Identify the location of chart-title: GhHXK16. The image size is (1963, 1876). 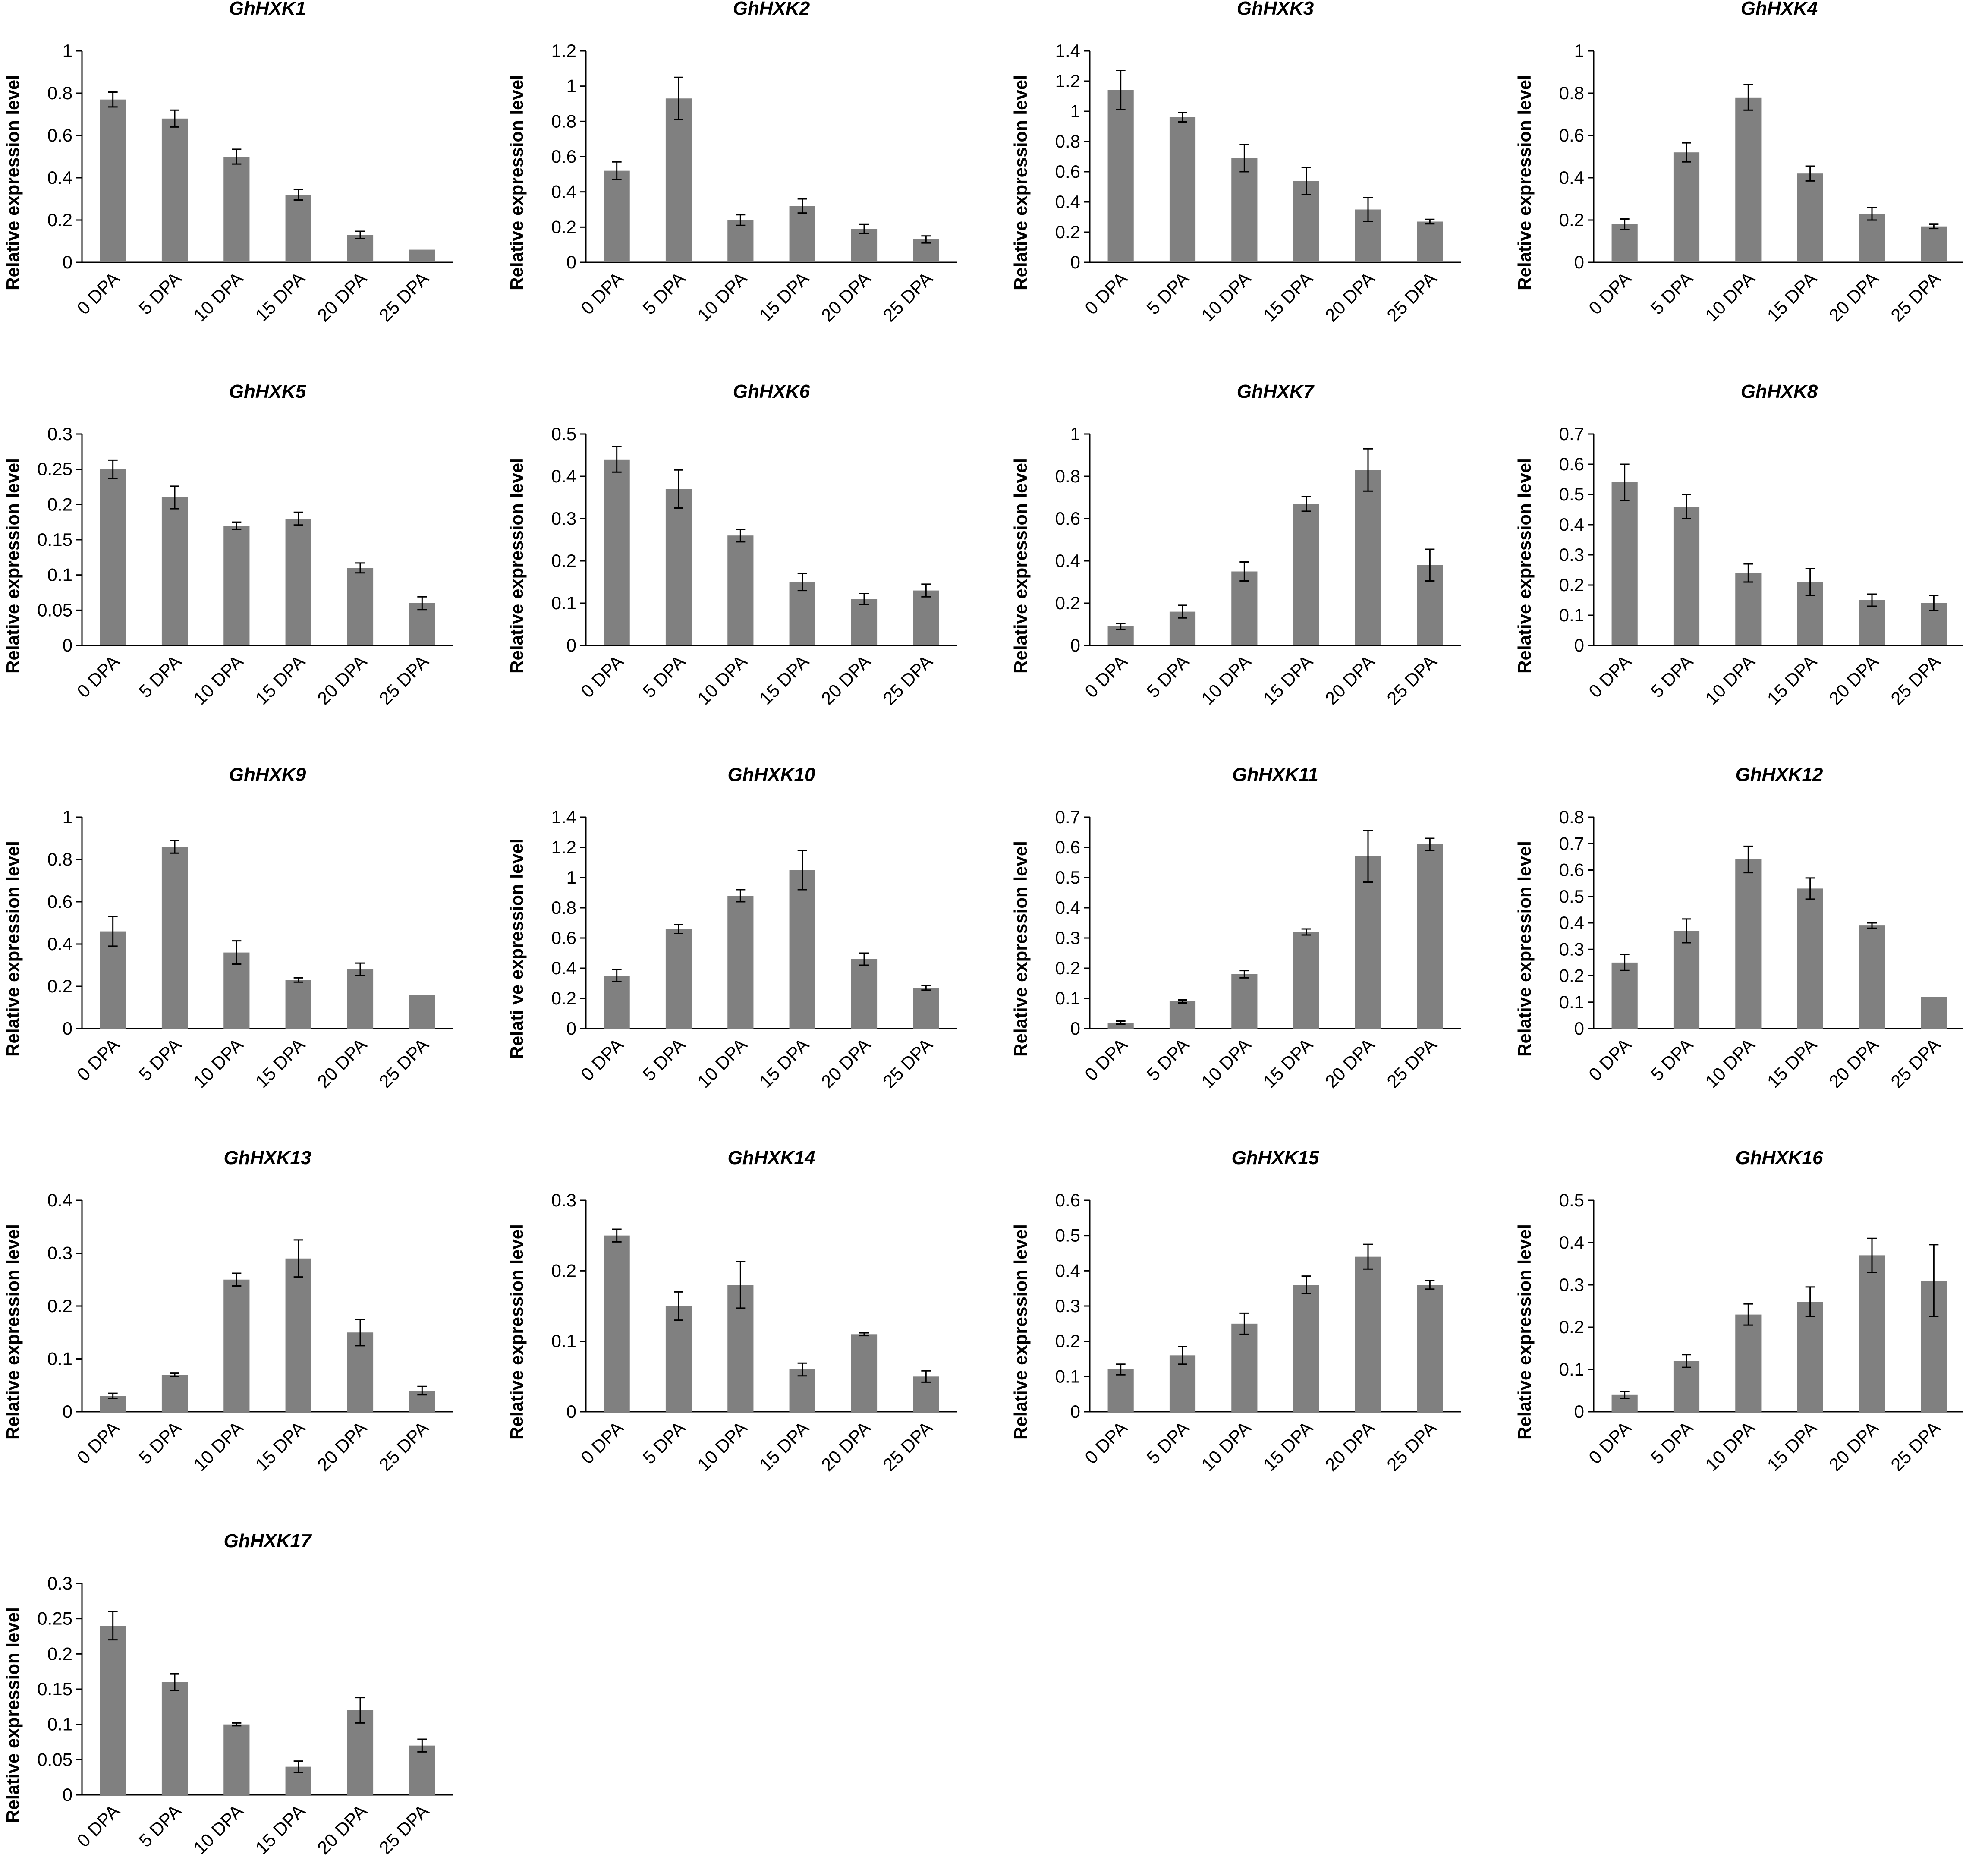
(1779, 1157).